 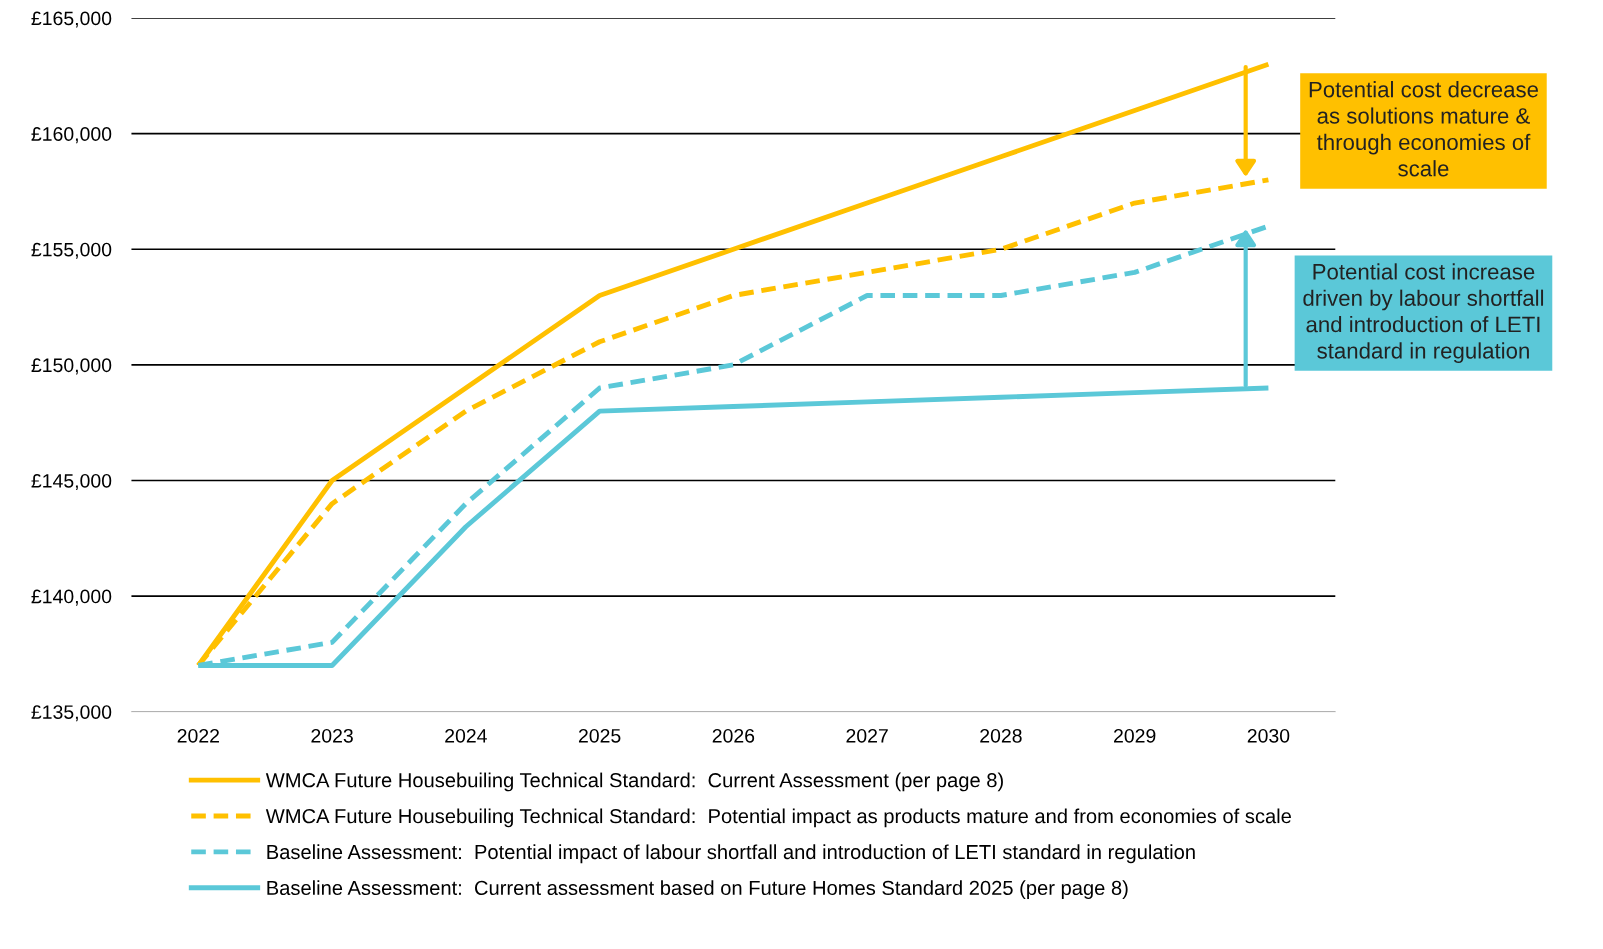 What do you see at coordinates (697, 890) in the screenshot?
I see `legend-label: Baseline Assessment: Current assessment based on Future Homes Standard 2025 (per page 8)` at bounding box center [697, 890].